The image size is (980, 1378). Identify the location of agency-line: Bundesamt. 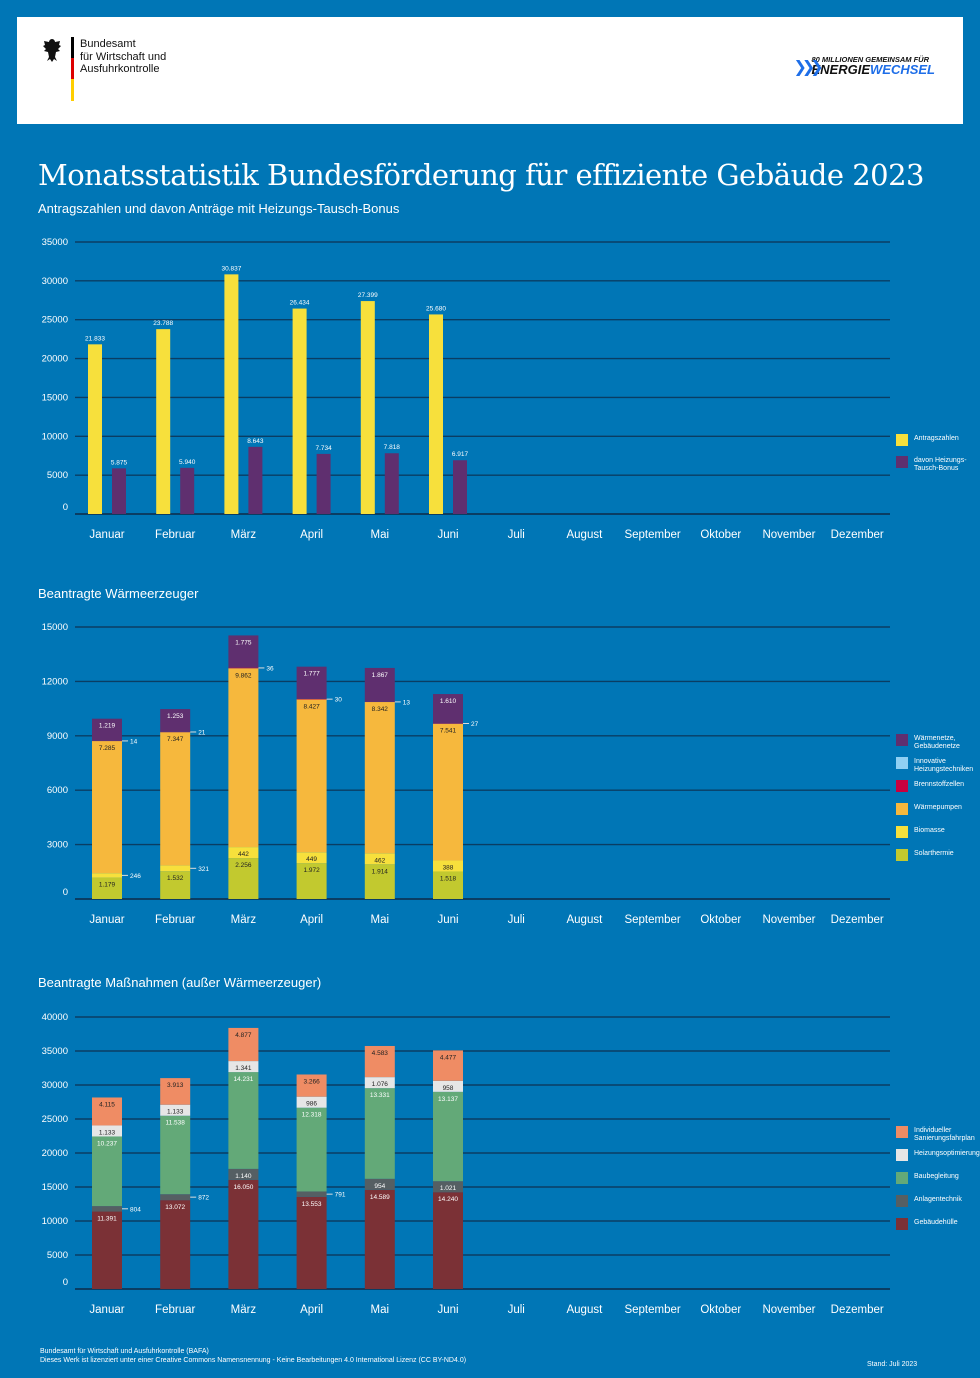
(108, 44).